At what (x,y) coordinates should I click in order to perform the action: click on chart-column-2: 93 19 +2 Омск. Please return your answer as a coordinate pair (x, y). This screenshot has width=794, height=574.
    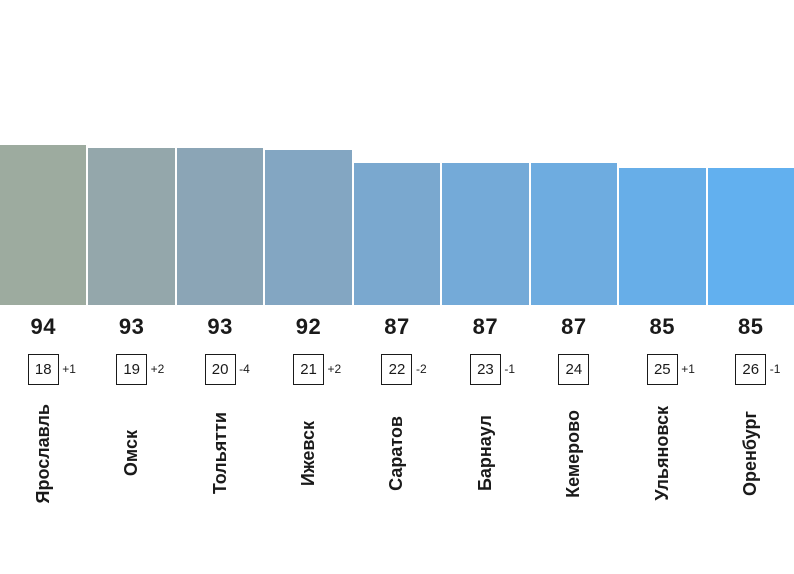
    Looking at the image, I should click on (131, 287).